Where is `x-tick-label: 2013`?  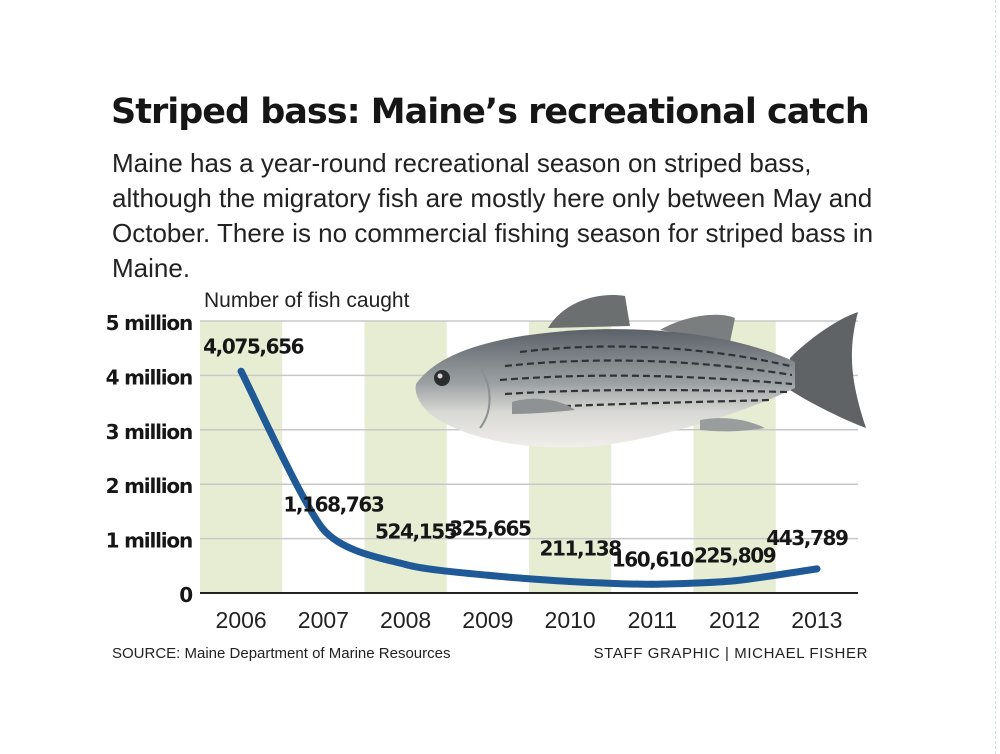
x-tick-label: 2013 is located at coordinates (816, 620).